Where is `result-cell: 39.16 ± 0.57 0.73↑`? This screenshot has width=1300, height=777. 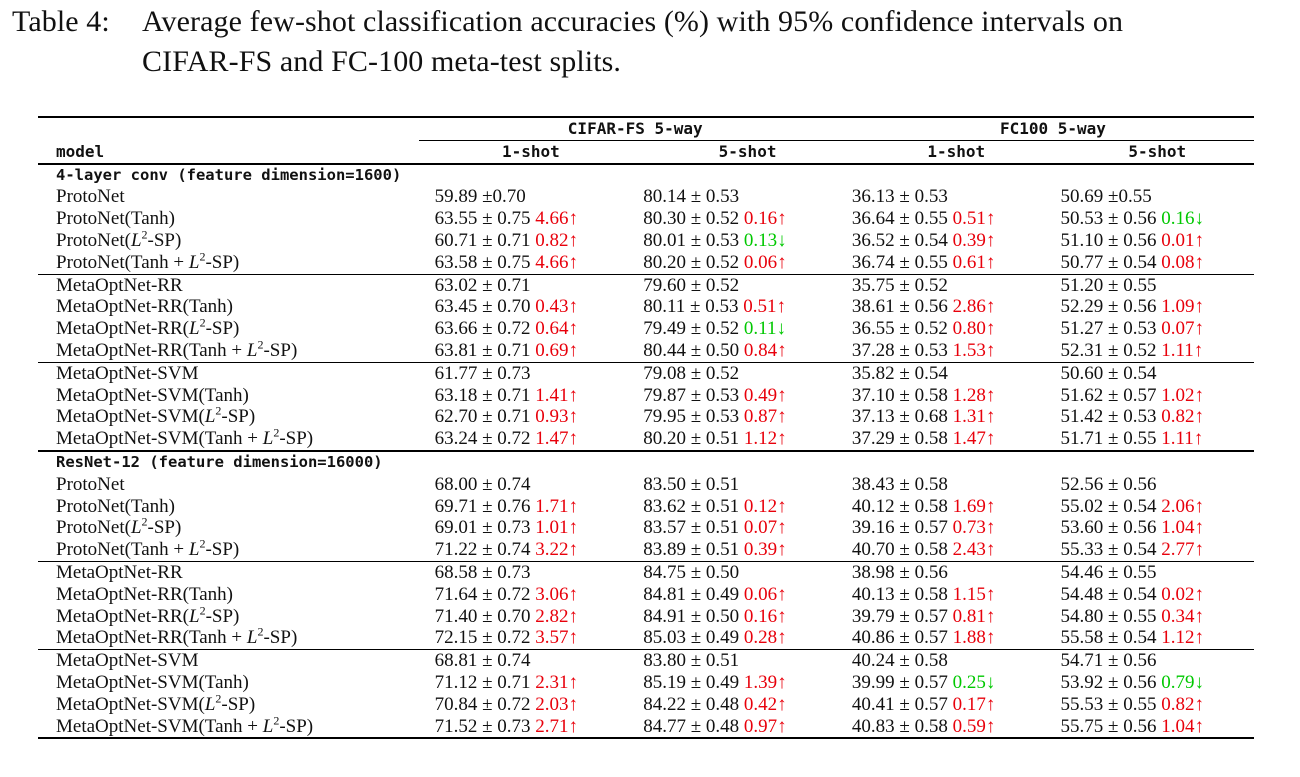
result-cell: 39.16 ± 0.57 0.73↑ is located at coordinates (956, 528).